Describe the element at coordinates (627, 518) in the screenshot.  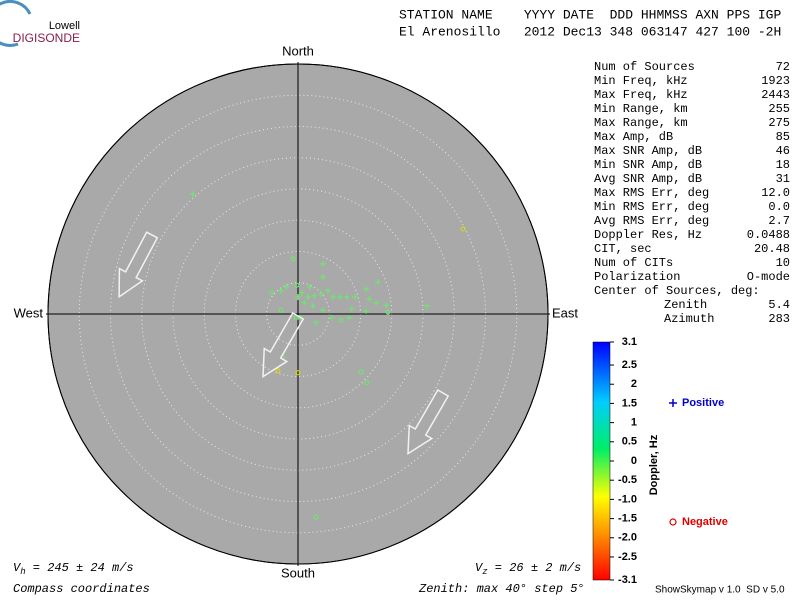
I see `colorbar-tick-label: -1.5` at that location.